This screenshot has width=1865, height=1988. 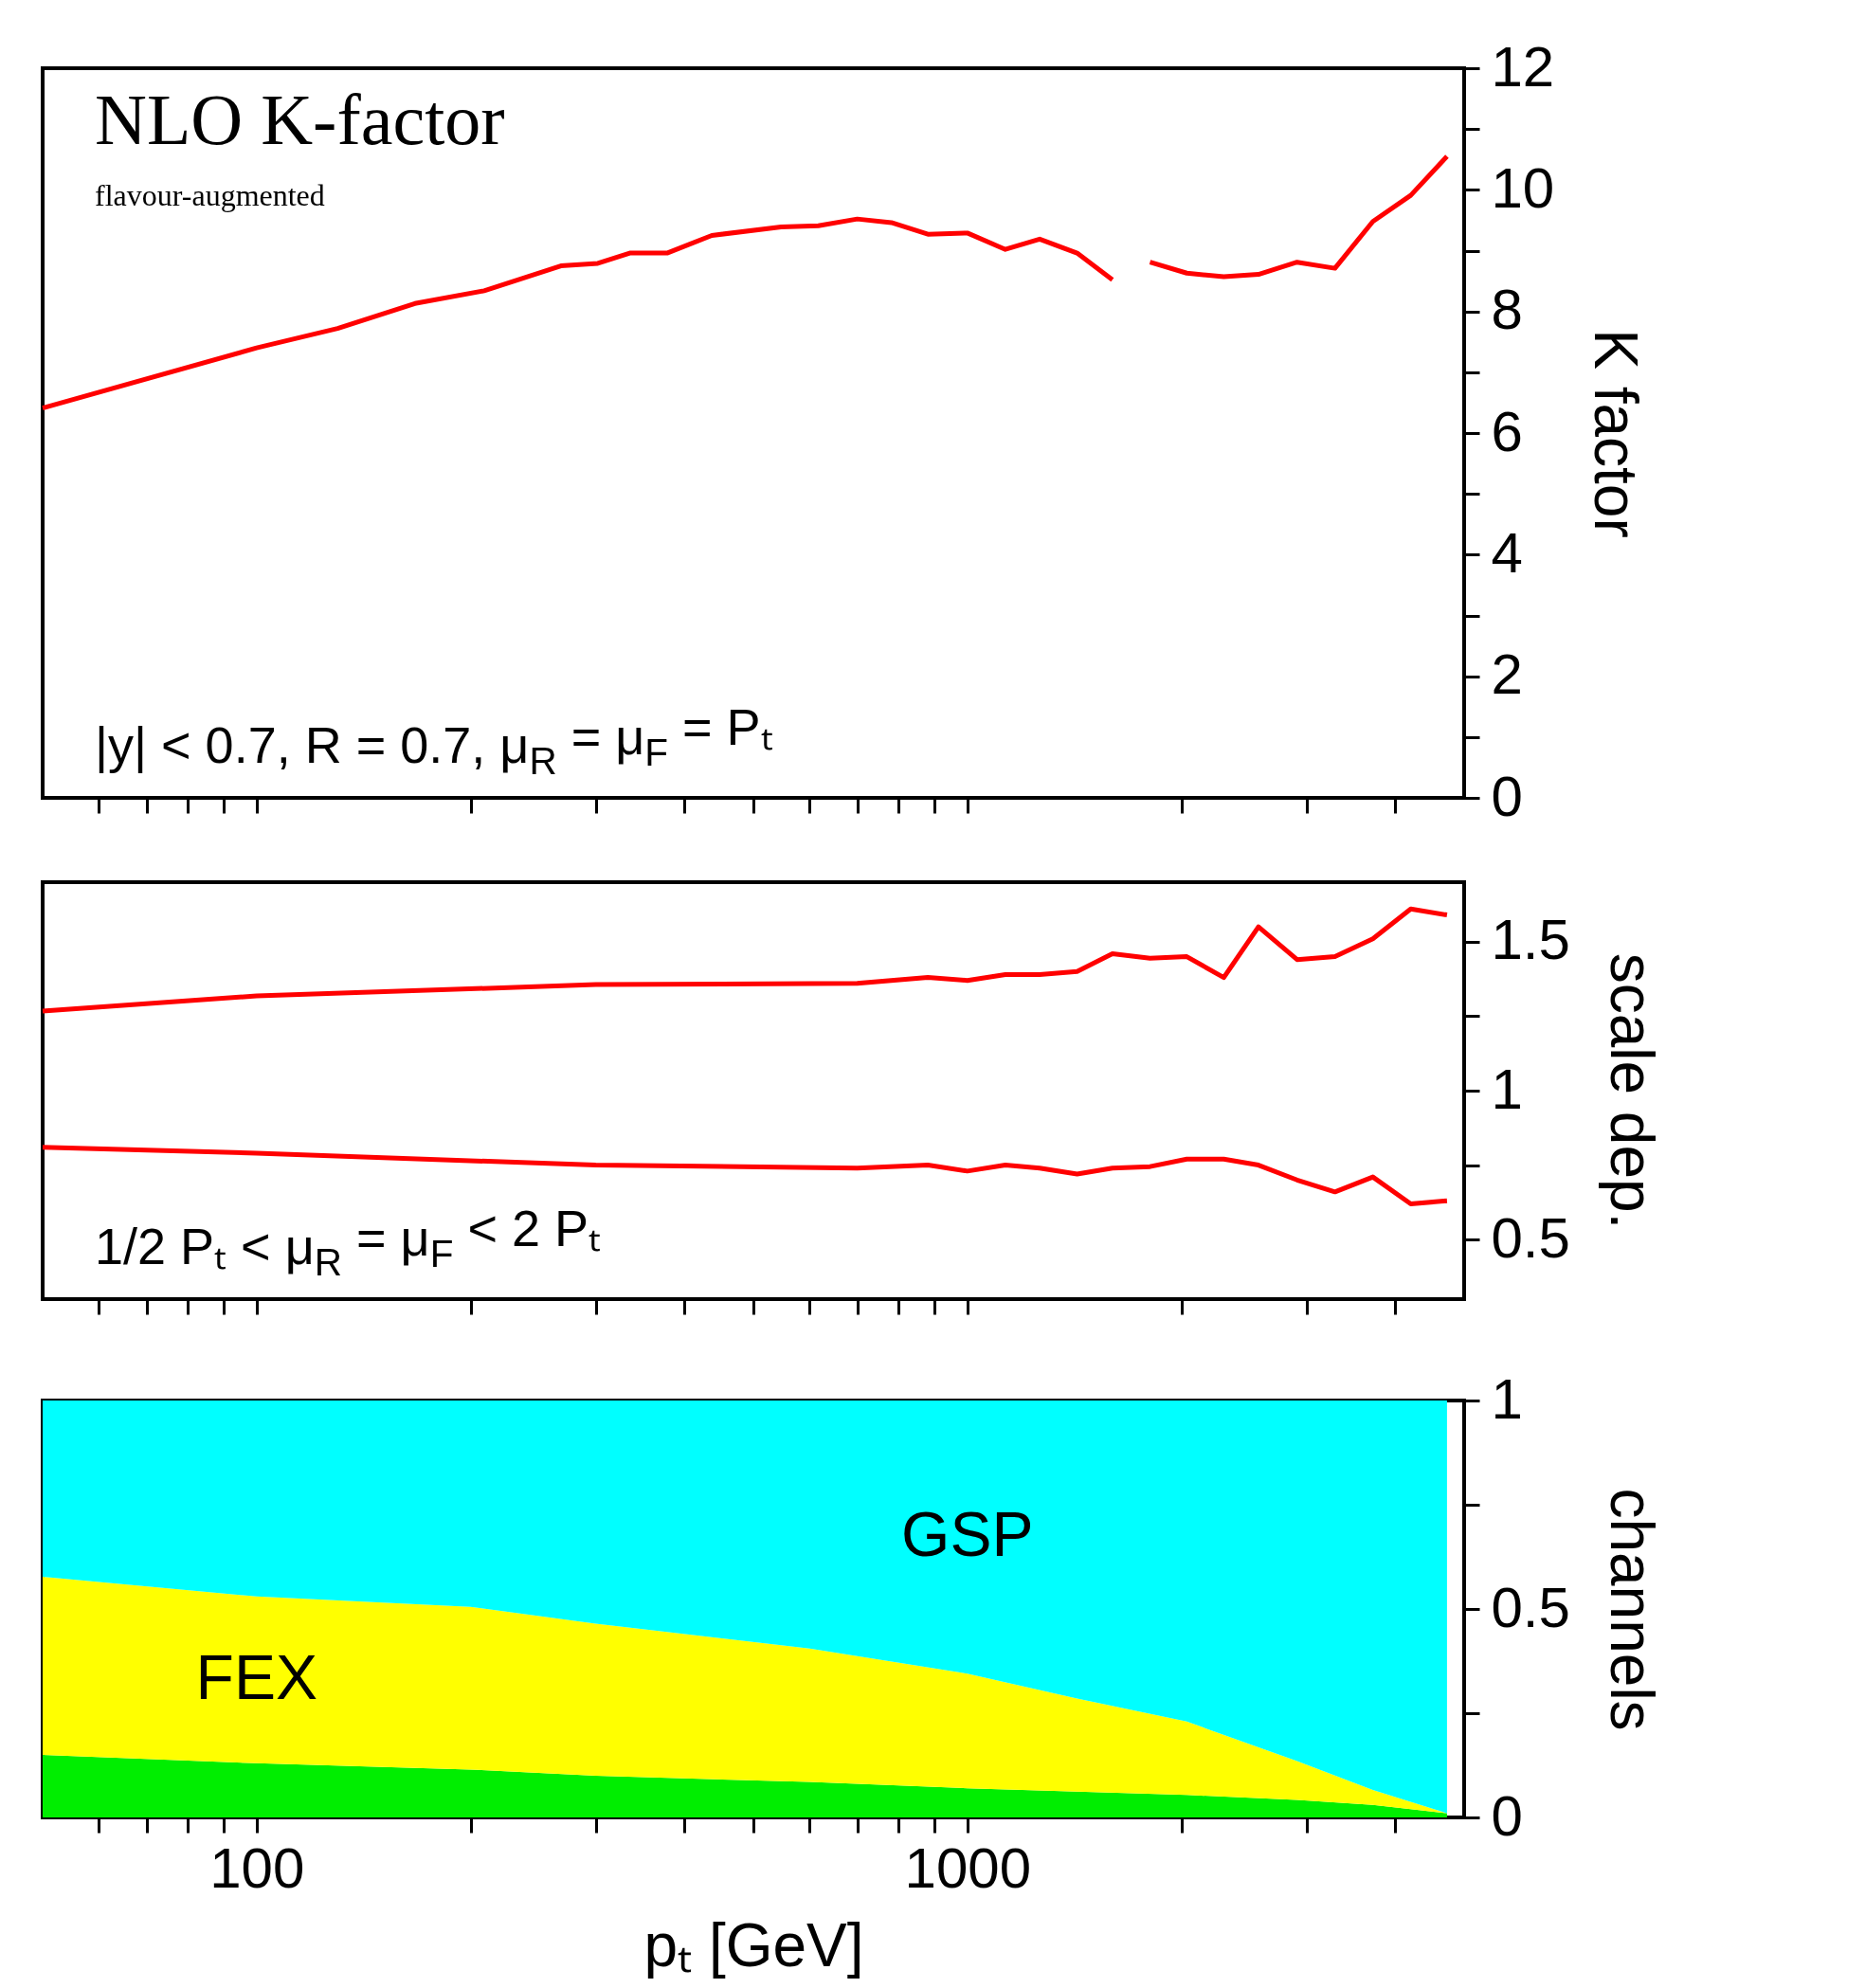 What do you see at coordinates (1523, 66) in the screenshot?
I see `y-tick-label: 12` at bounding box center [1523, 66].